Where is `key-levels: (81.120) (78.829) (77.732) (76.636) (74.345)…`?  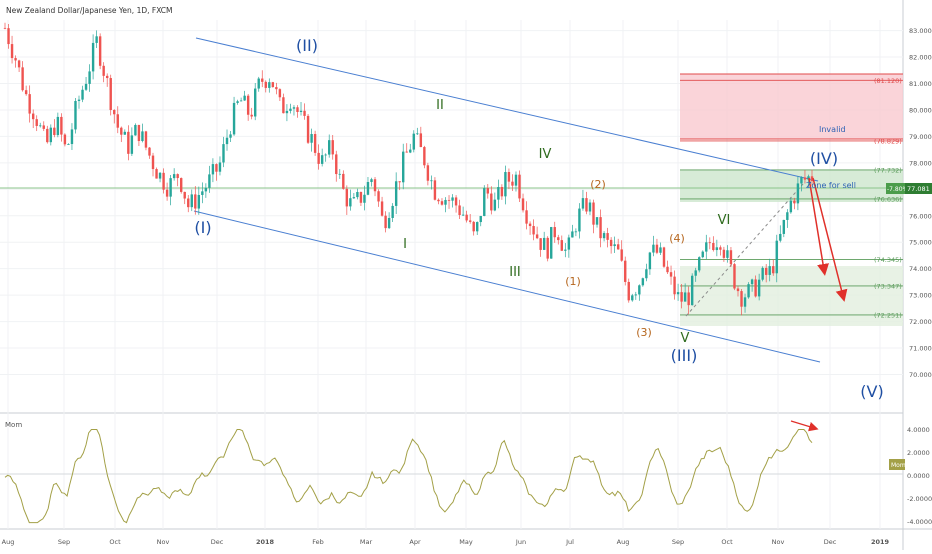
key-levels: (81.120) (78.829) (77.732) (76.636) (74.345)… is located at coordinates (791, 198).